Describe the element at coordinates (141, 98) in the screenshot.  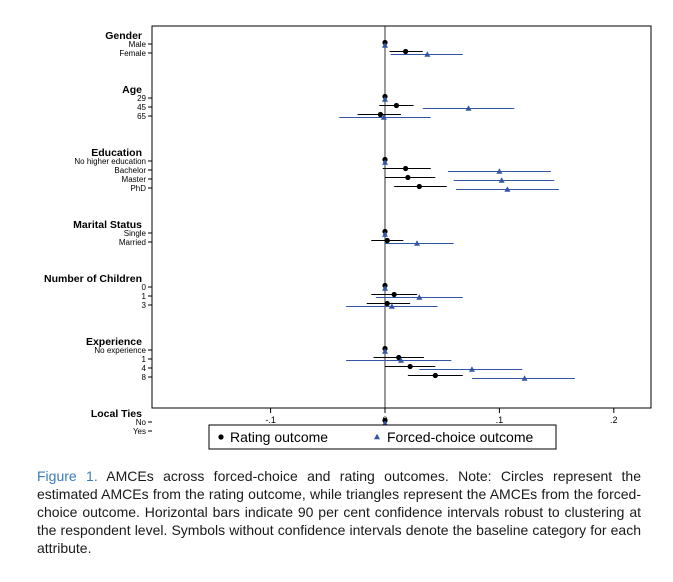
I see `level-label: 29` at that location.